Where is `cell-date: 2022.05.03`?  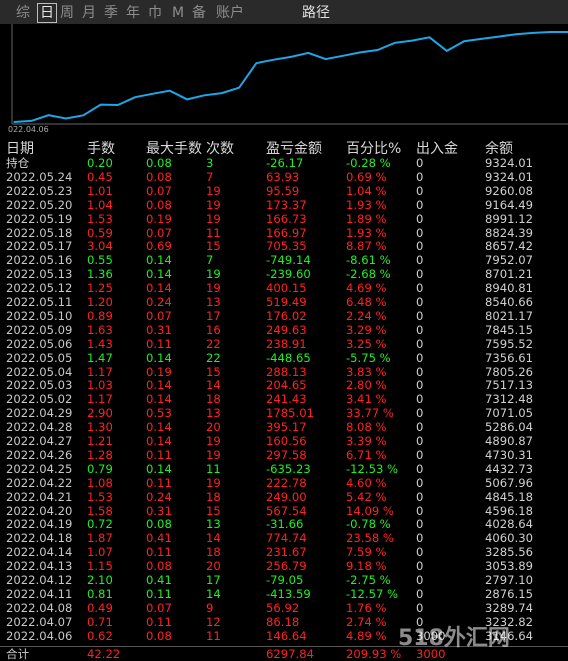
cell-date: 2022.05.03 is located at coordinates (39, 385).